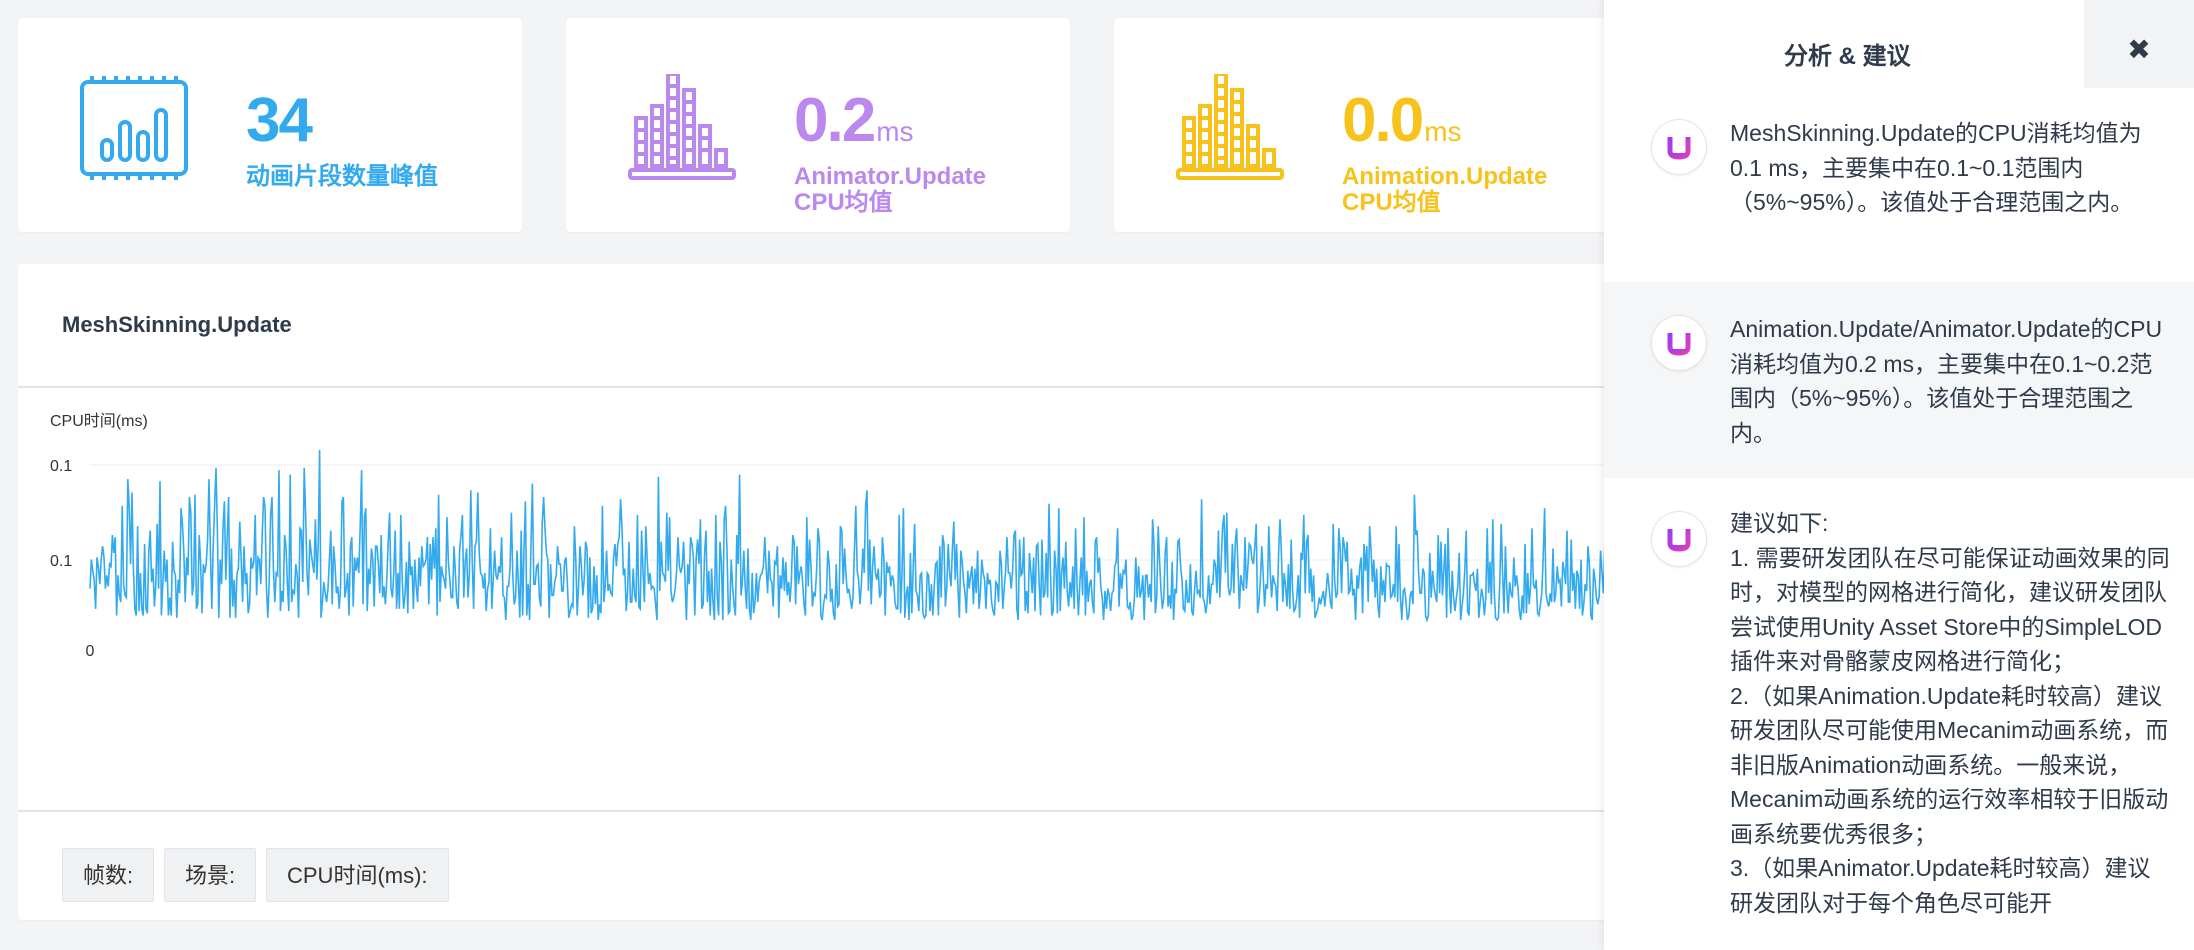  I want to click on stat-card-animation-clips: 34 动画片段数量峰值, so click(270, 125).